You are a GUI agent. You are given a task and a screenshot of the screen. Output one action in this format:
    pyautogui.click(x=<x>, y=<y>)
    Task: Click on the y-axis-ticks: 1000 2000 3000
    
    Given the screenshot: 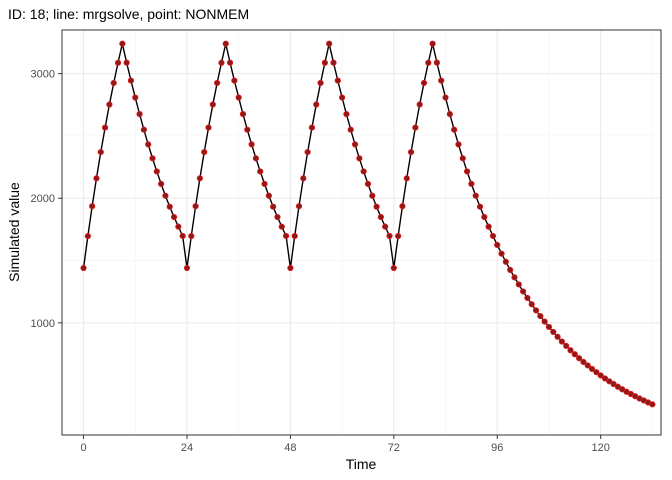 What is the action you would take?
    pyautogui.click(x=46, y=199)
    